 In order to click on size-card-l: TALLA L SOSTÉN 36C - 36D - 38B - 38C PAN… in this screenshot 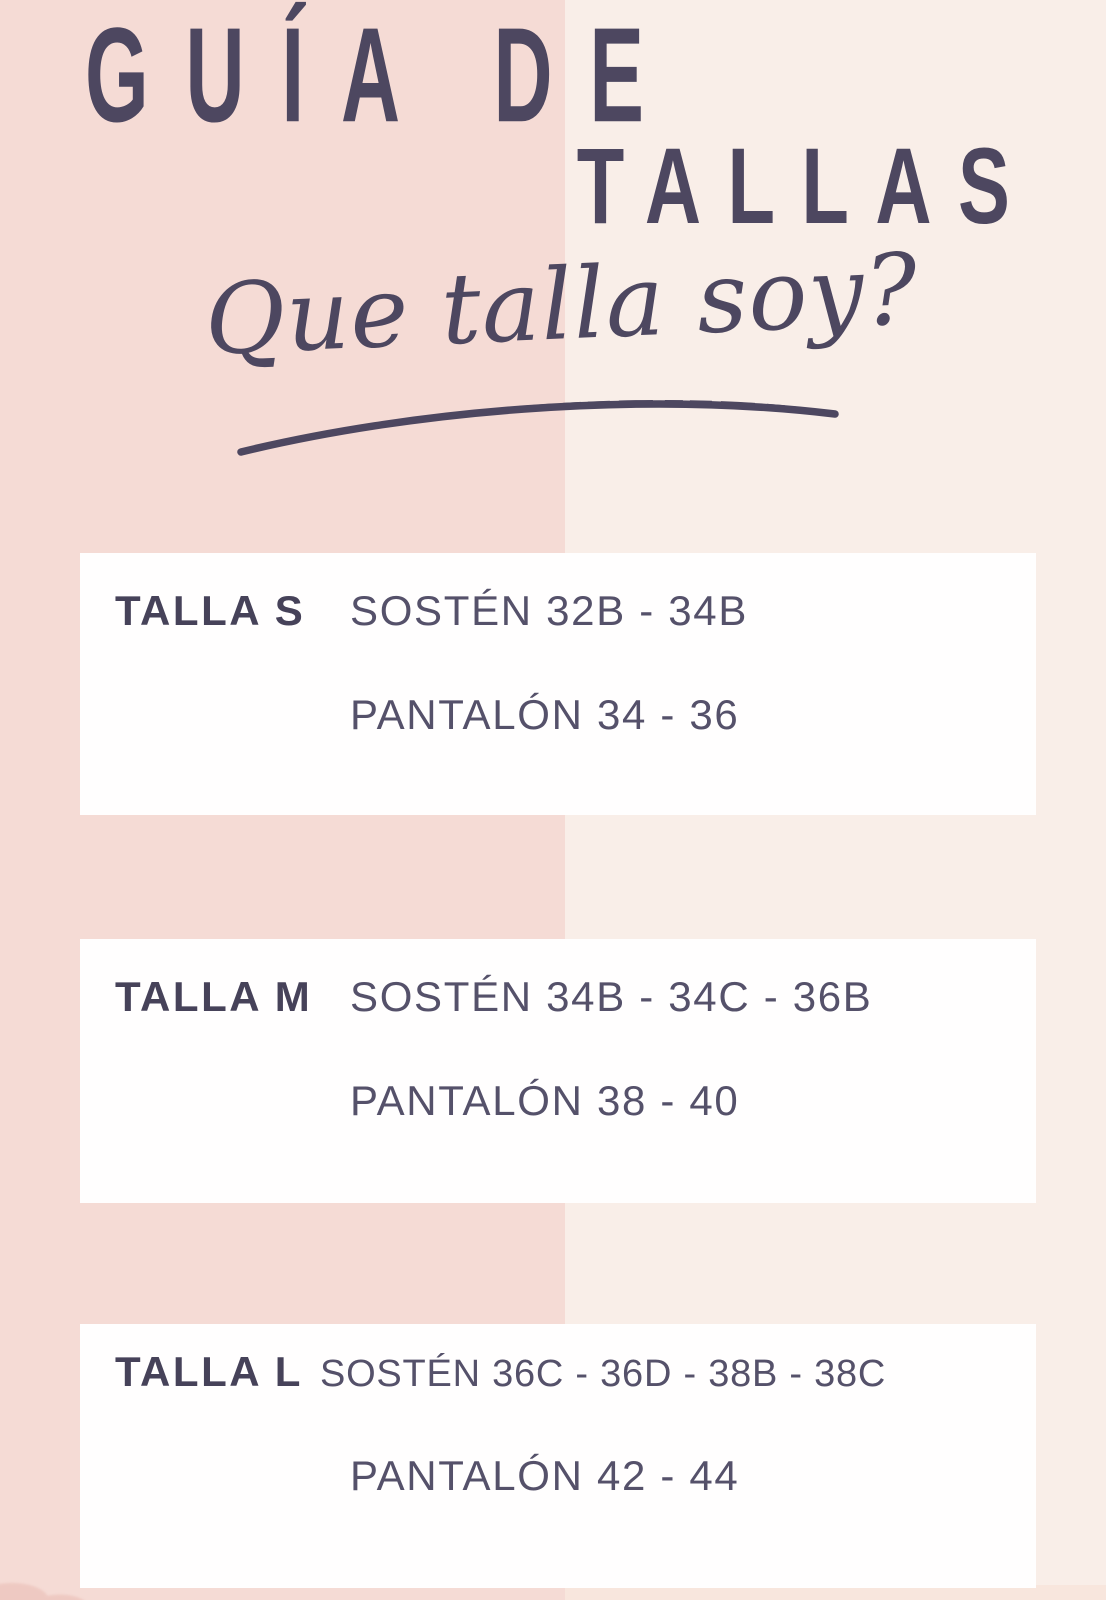, I will do `click(558, 1456)`.